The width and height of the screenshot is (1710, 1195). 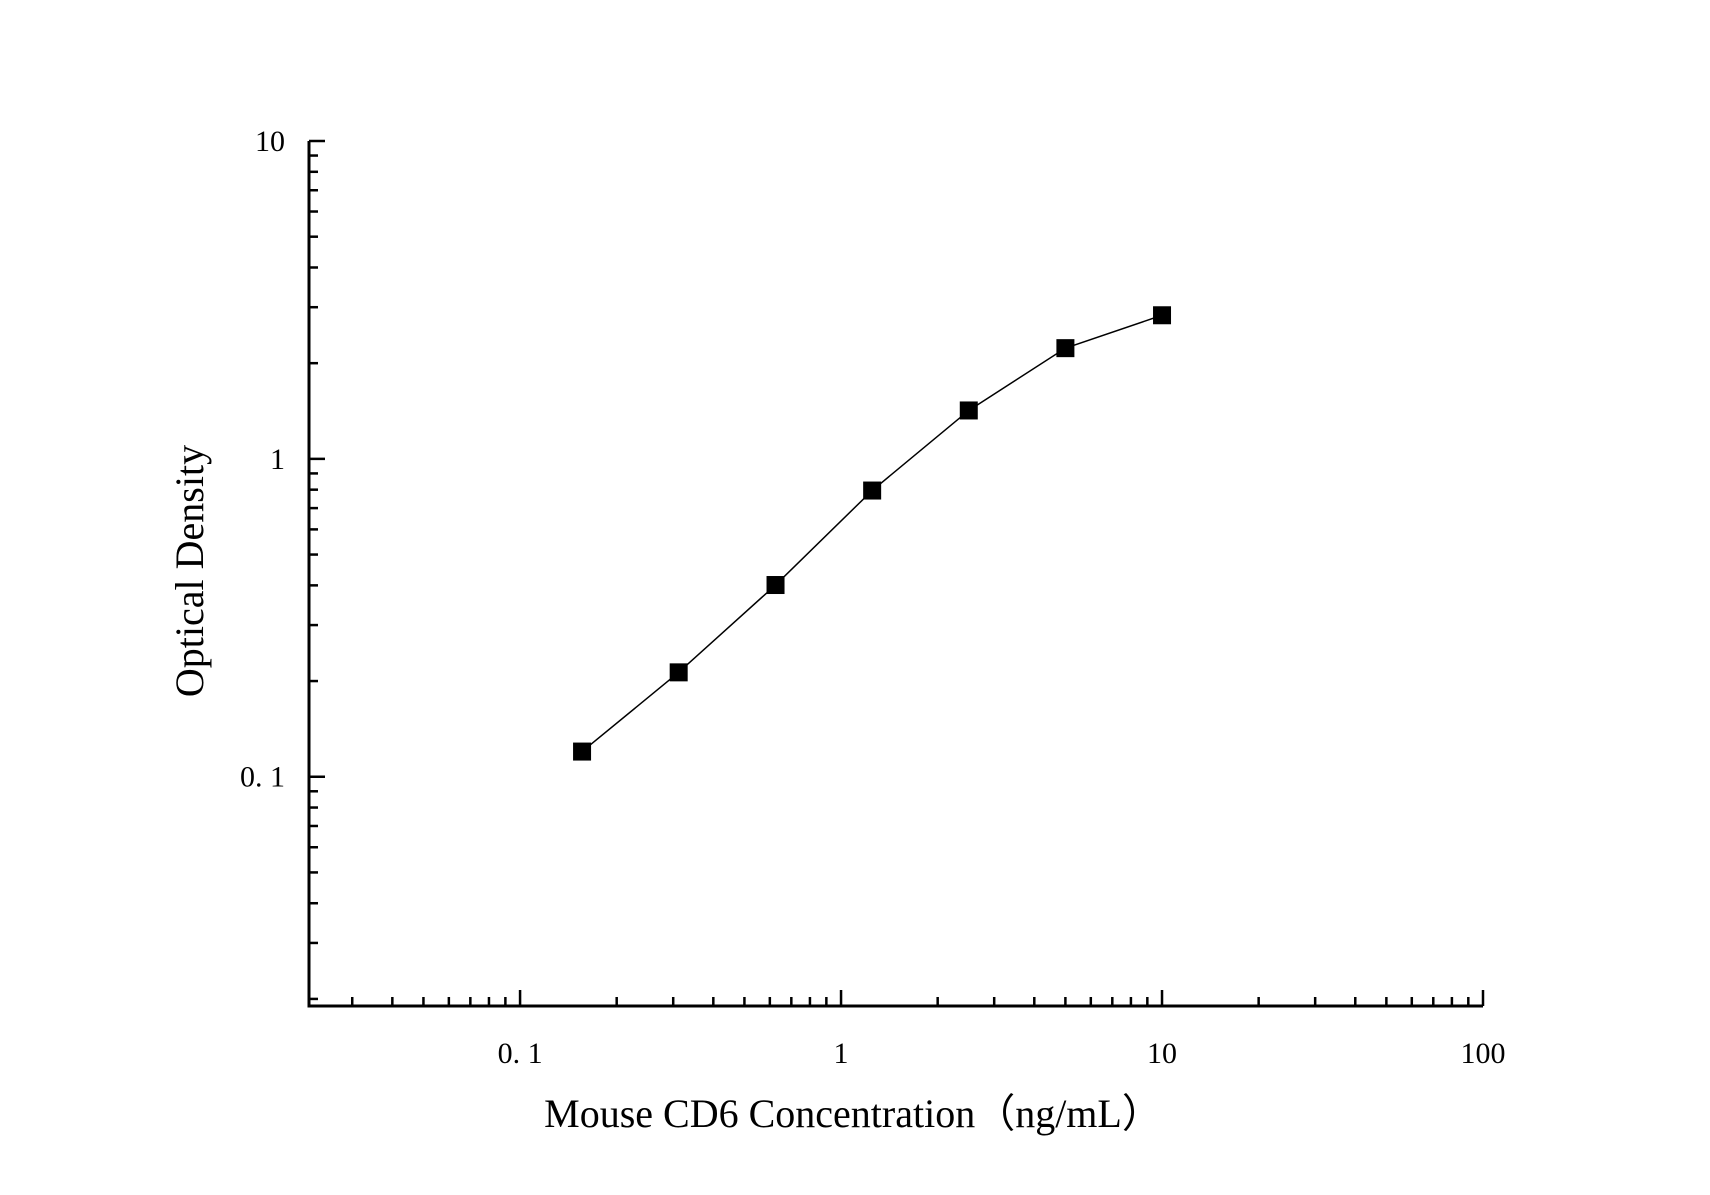 I want to click on x-tick-label: 100, so click(x=1483, y=1053).